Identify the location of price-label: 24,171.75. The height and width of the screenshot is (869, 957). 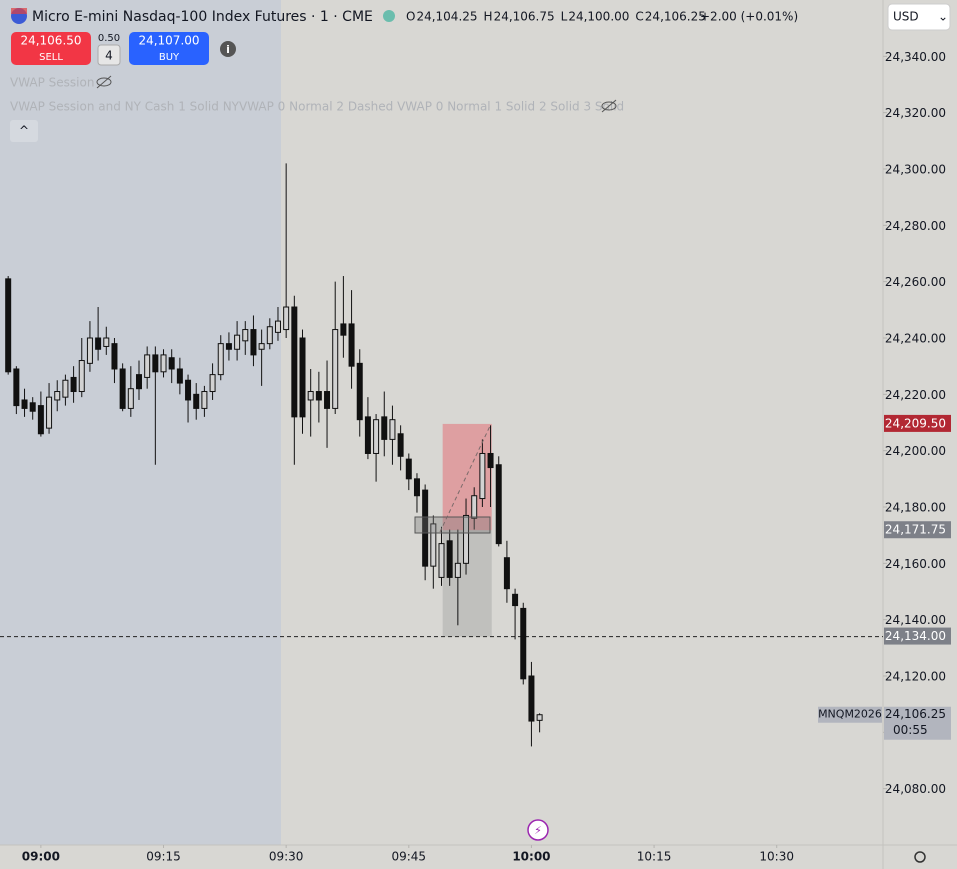
(915, 530).